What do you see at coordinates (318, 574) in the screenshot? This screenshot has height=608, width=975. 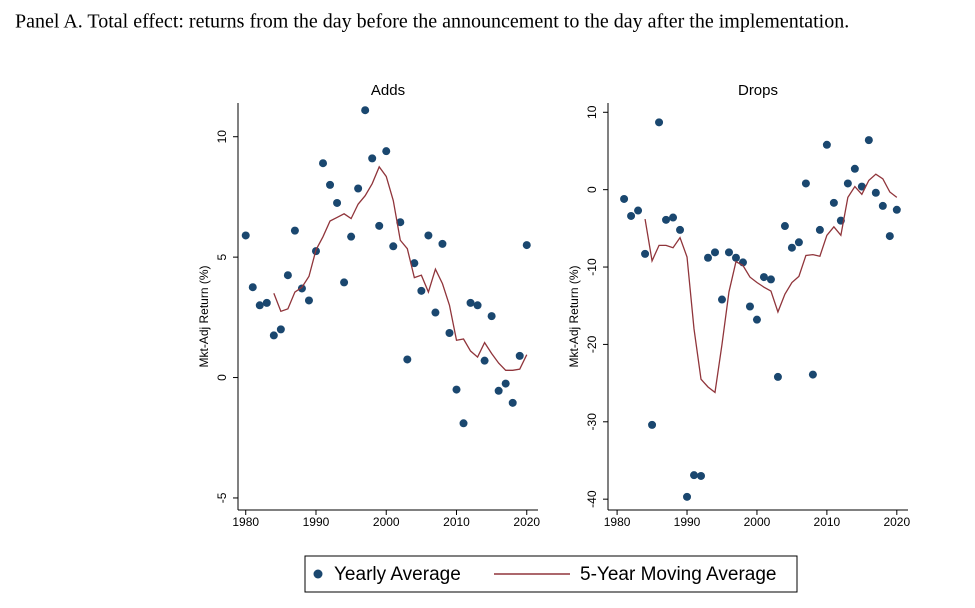 I see `legend-marker` at bounding box center [318, 574].